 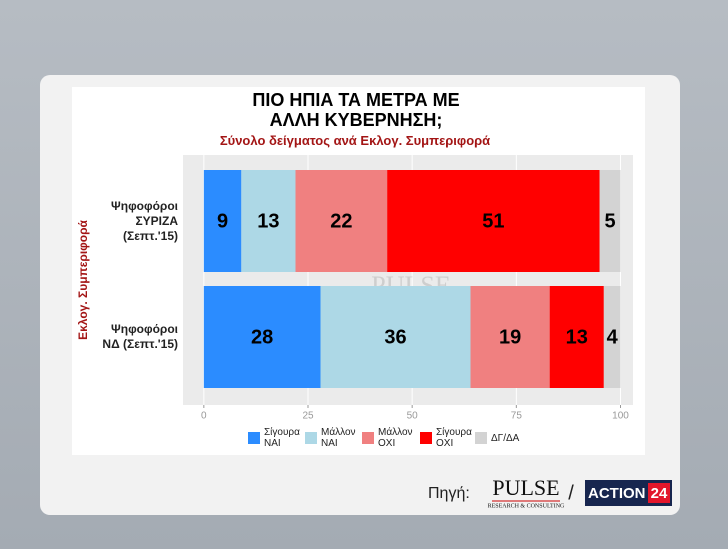 I want to click on data-label: 22, so click(x=341, y=221).